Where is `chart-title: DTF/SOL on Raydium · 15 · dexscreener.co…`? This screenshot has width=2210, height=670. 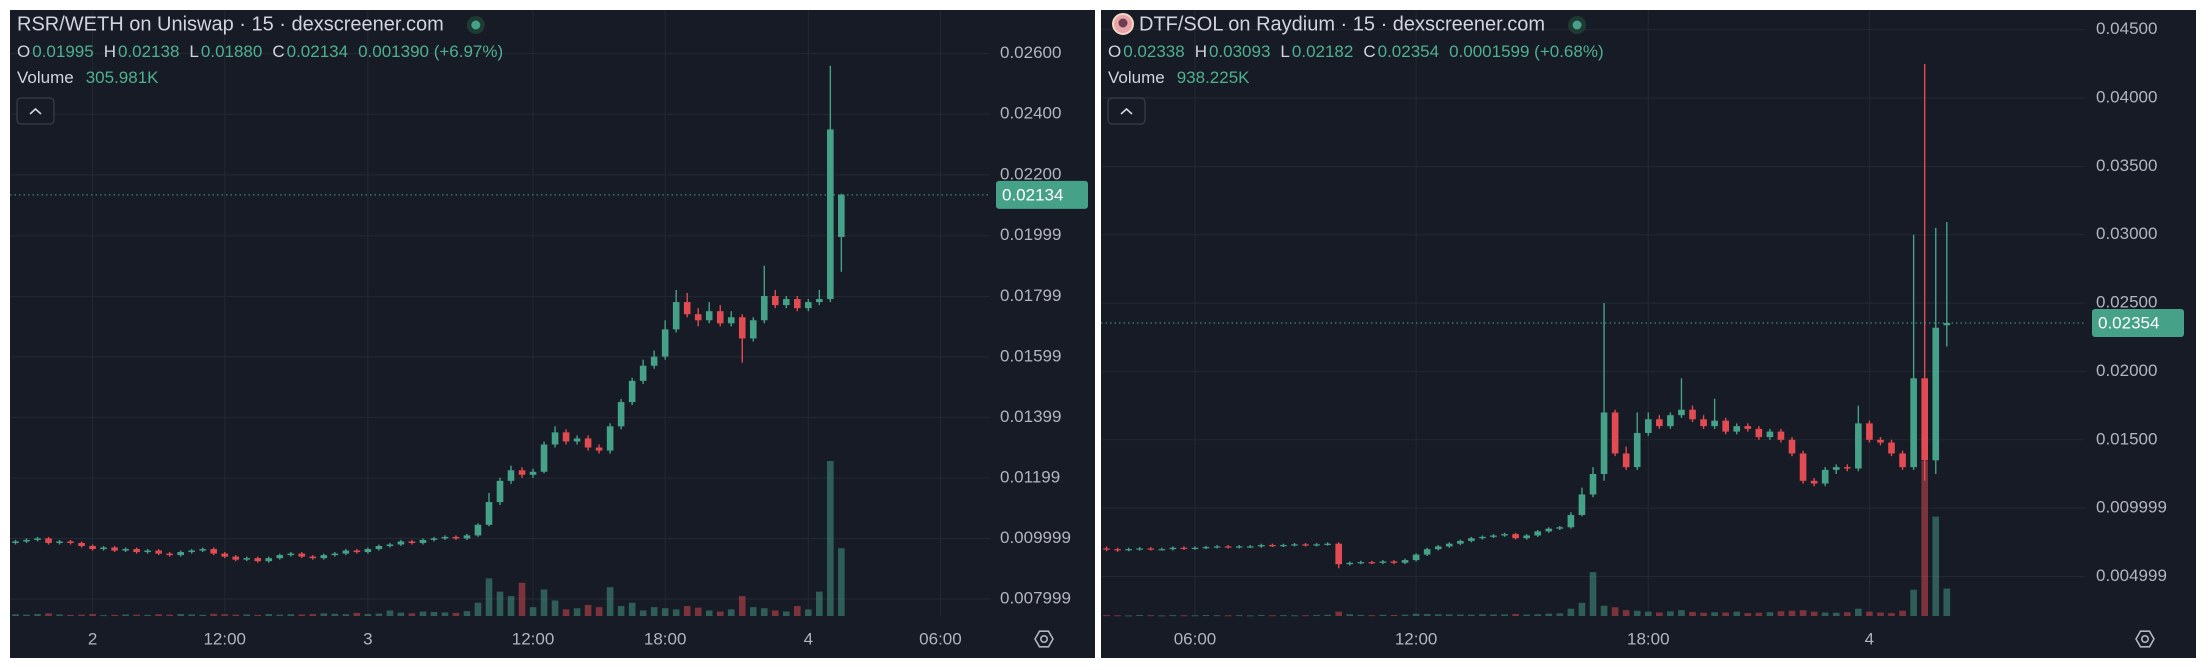
chart-title: DTF/SOL on Raydium · 15 · dexscreener.co… is located at coordinates (1342, 24).